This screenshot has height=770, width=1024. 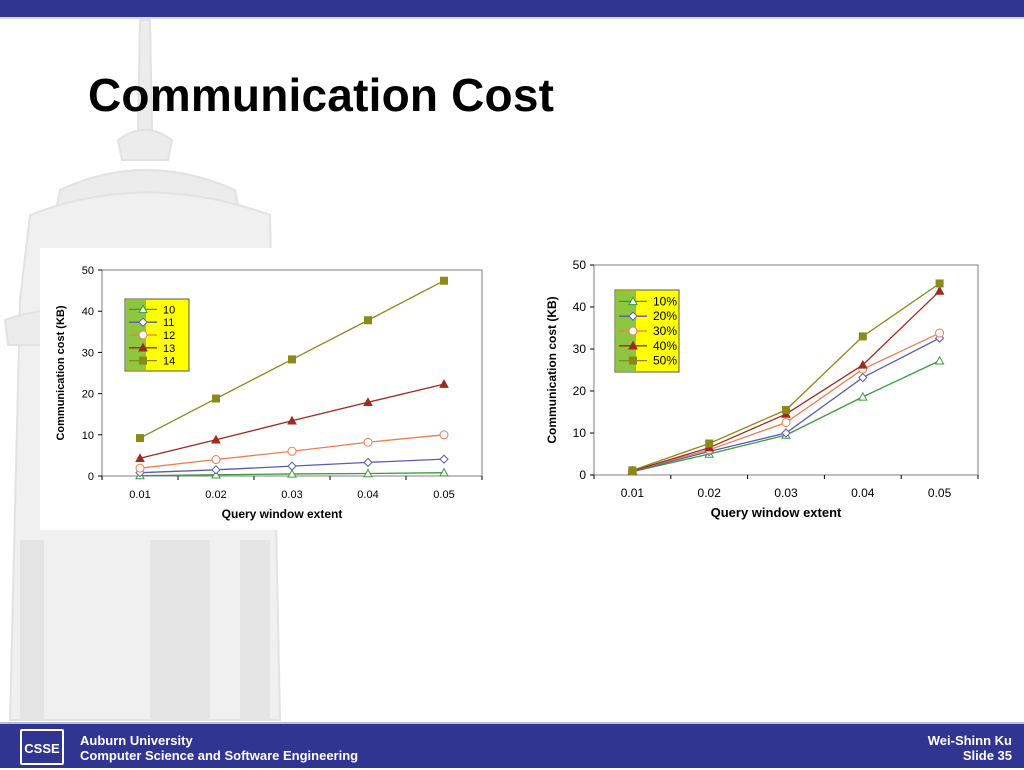 I want to click on legend-label: 40%, so click(x=665, y=346).